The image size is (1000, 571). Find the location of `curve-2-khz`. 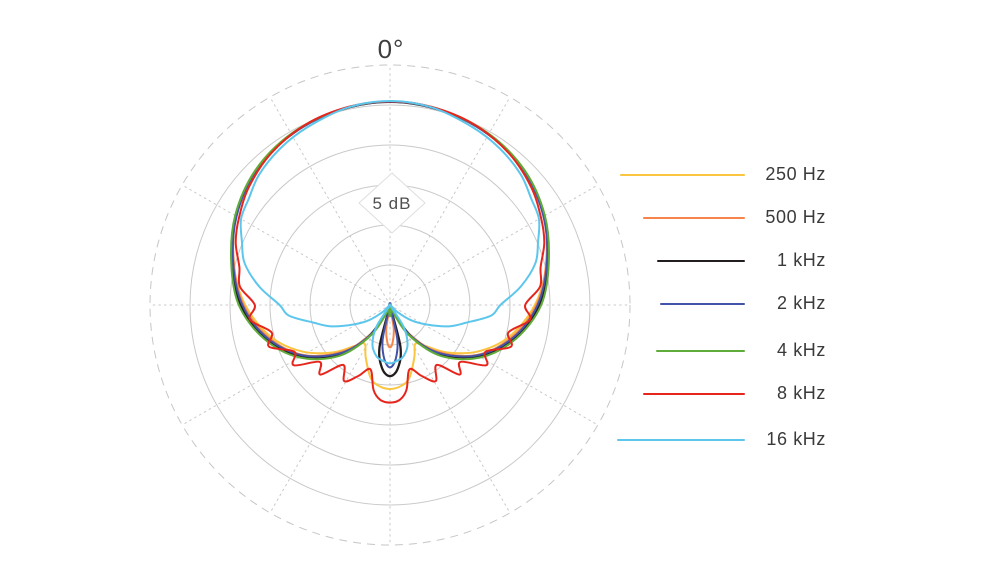

curve-2-khz is located at coordinates (390, 234).